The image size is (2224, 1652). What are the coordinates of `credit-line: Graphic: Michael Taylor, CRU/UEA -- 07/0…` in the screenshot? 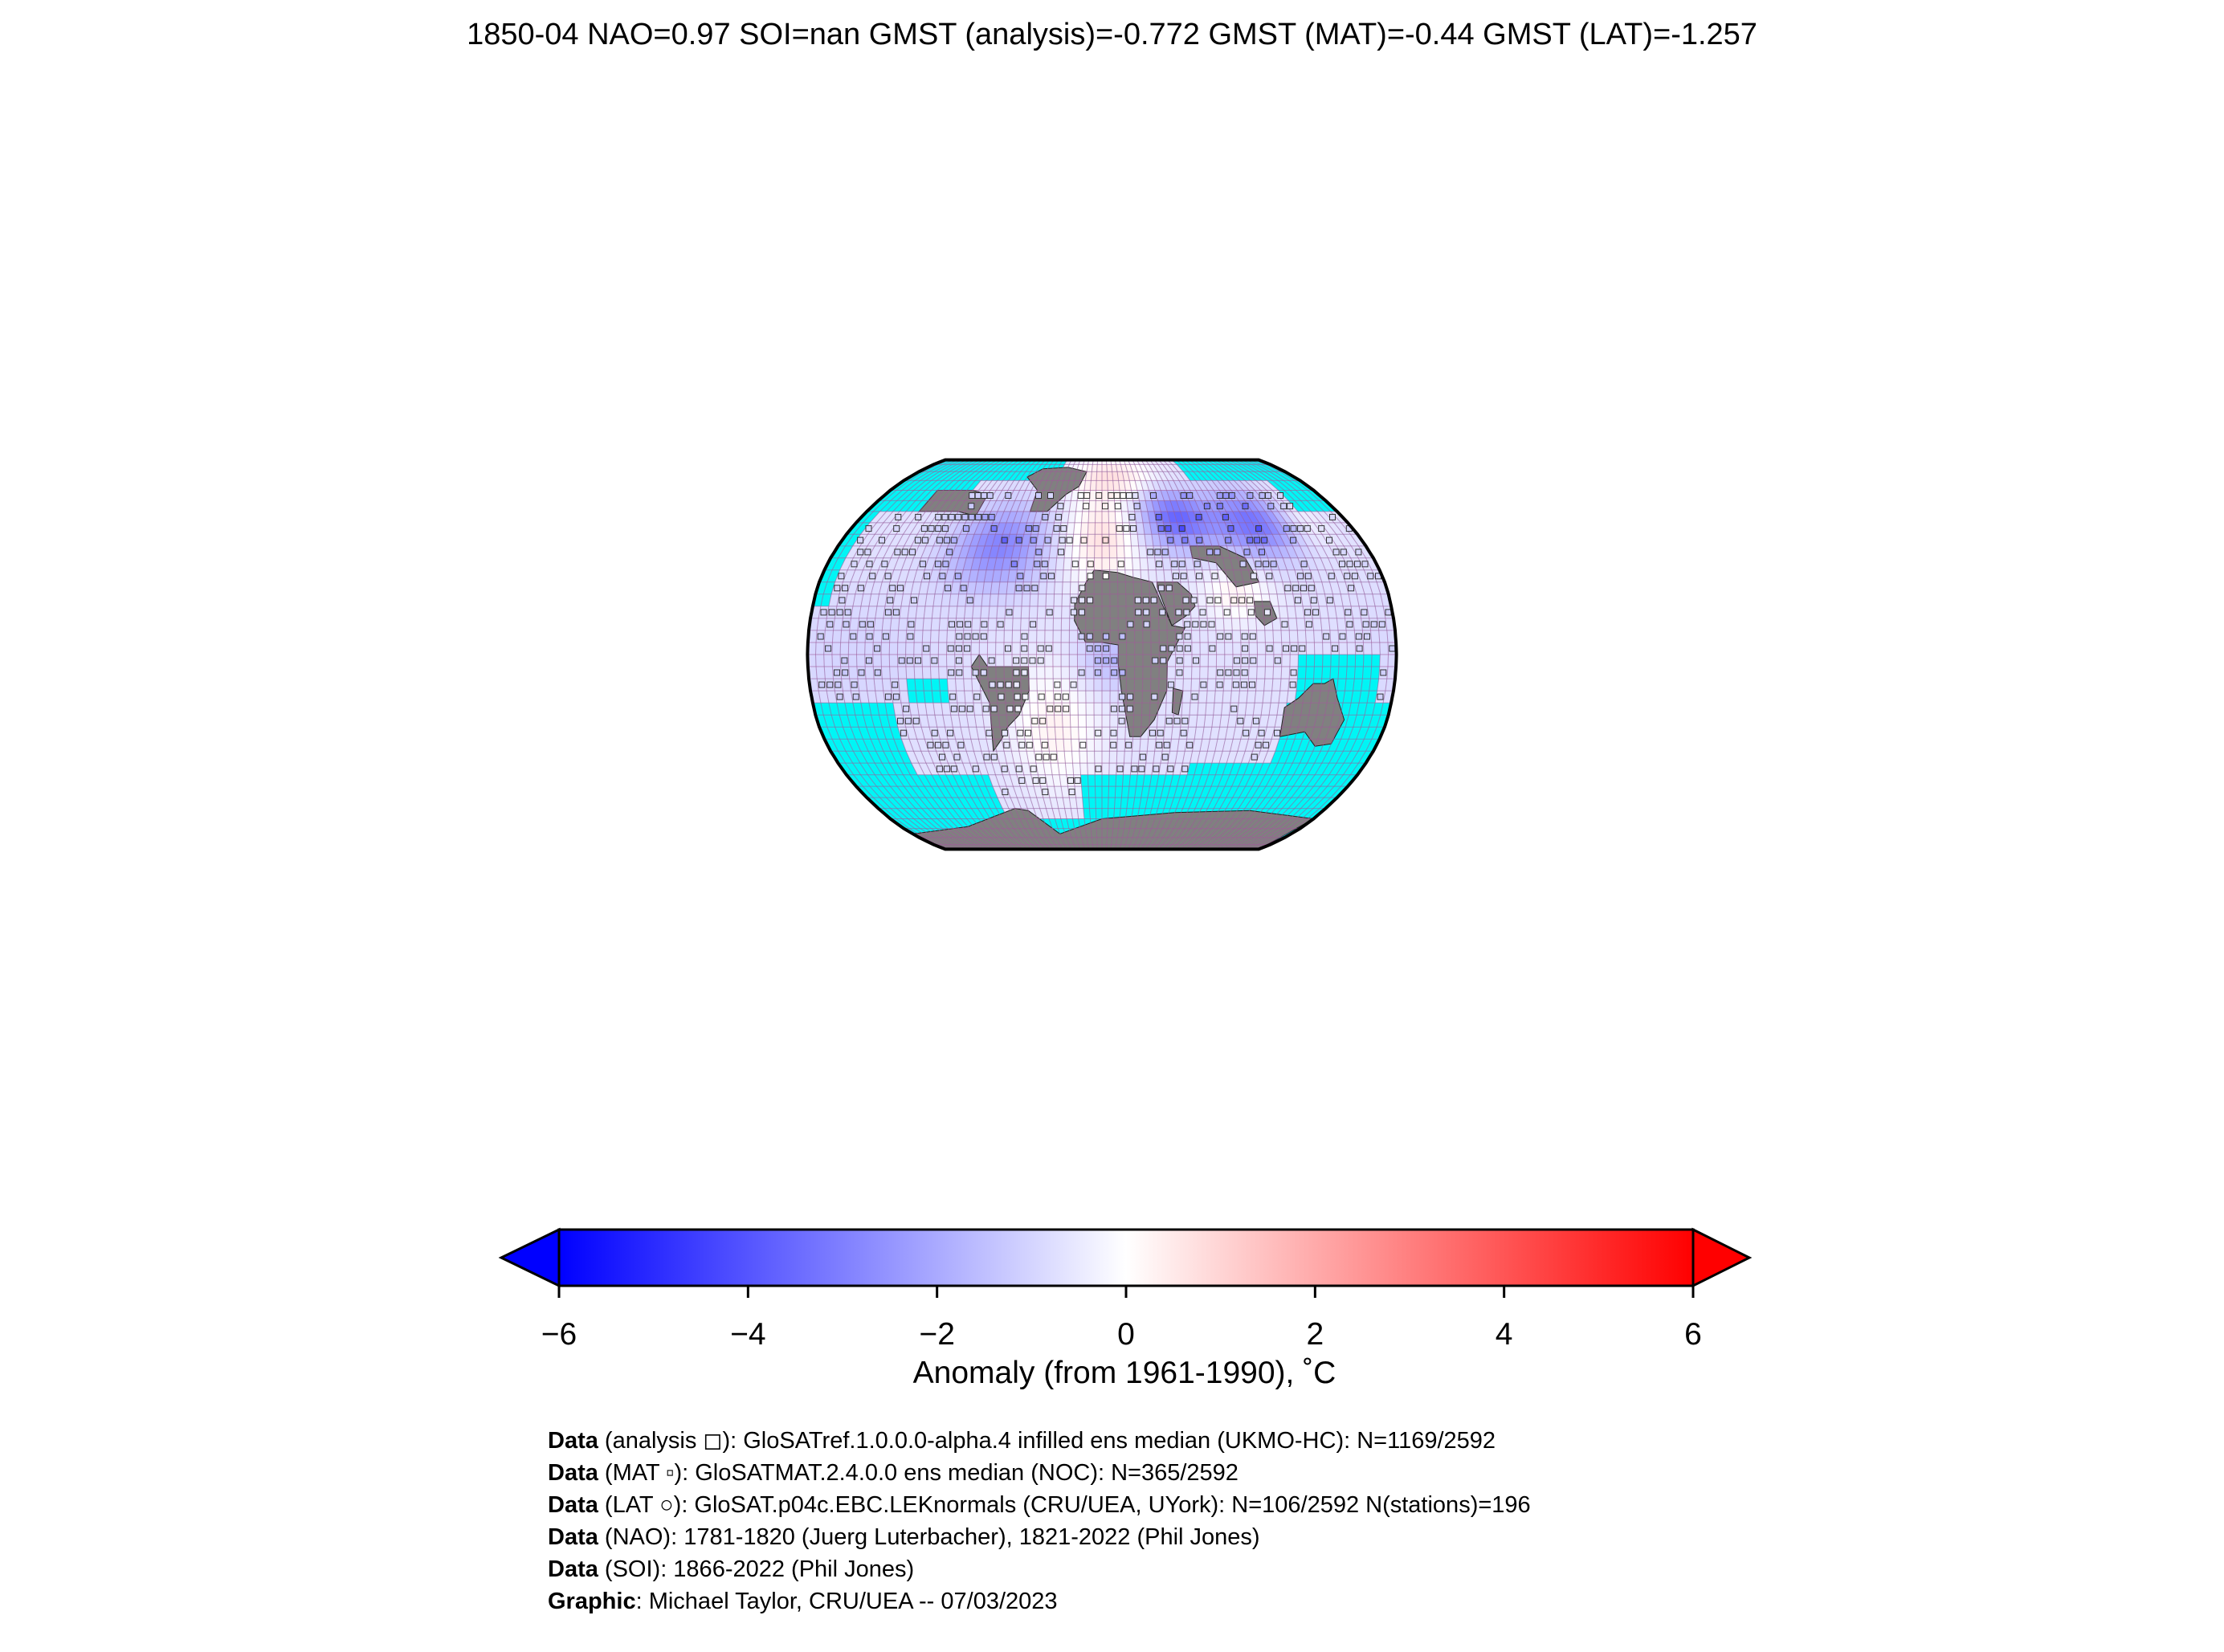 It's located at (1039, 1601).